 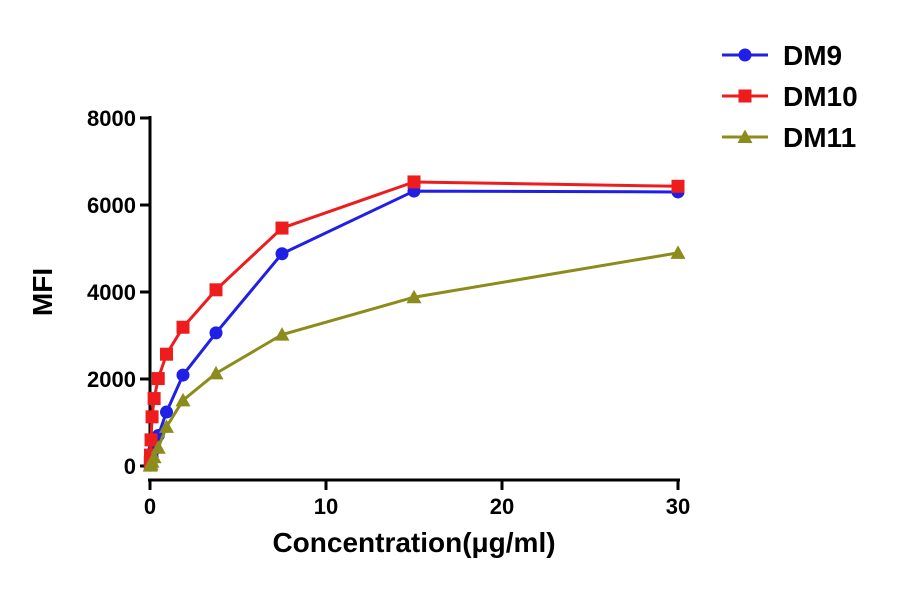 I want to click on x-tick-label: 20, so click(x=502, y=506).